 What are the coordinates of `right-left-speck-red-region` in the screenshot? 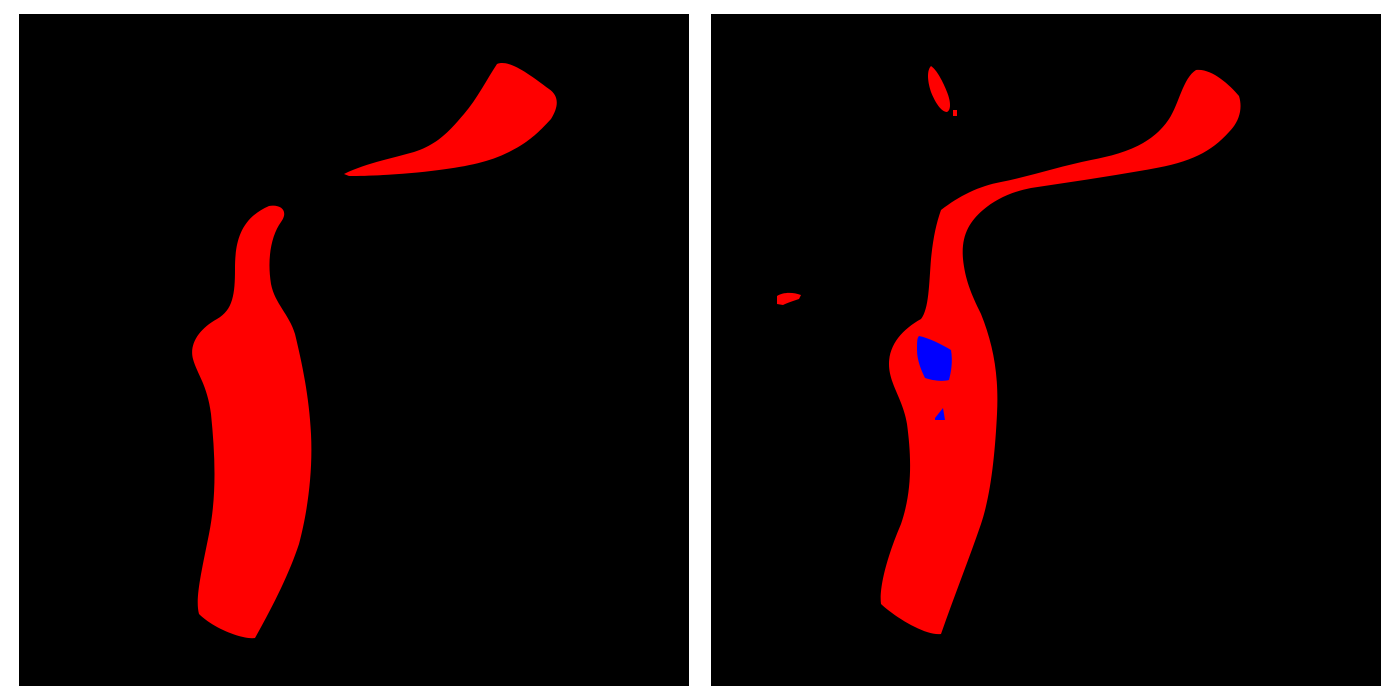 It's located at (789, 298).